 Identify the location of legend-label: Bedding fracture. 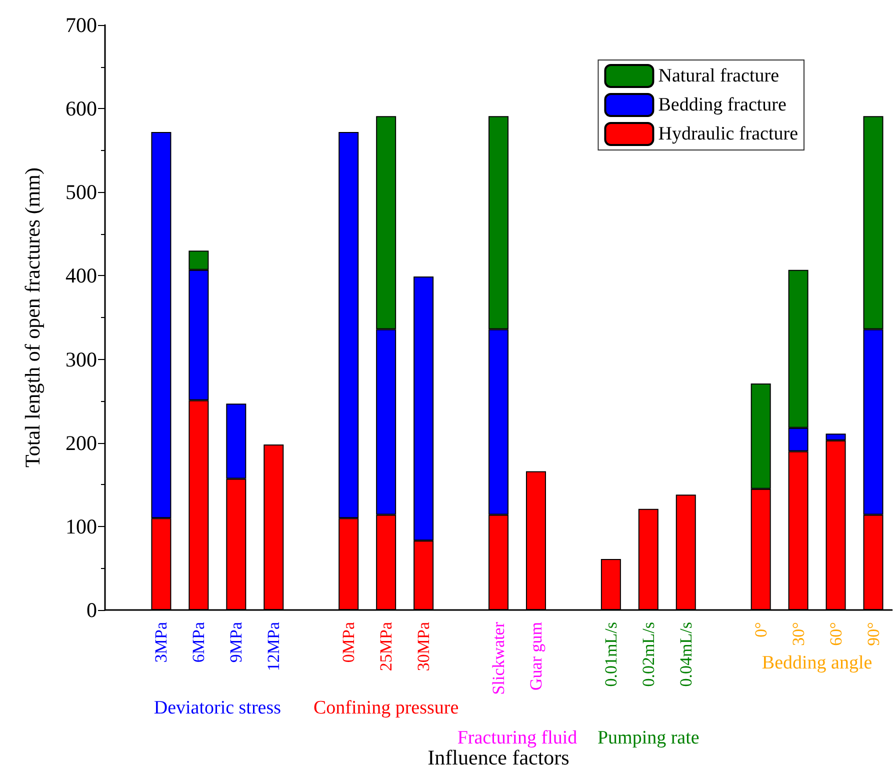
(722, 105).